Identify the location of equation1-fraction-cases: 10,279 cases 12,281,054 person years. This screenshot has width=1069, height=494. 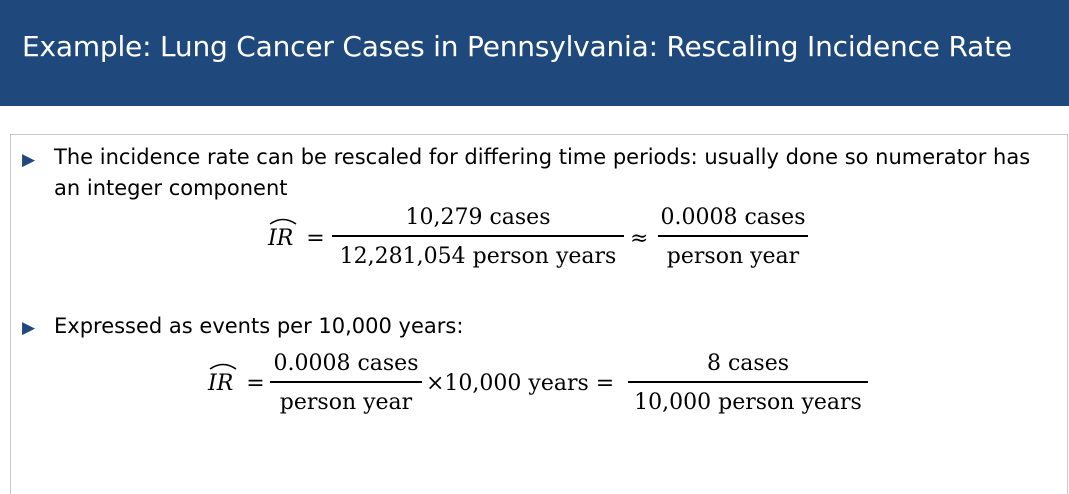
(478, 237).